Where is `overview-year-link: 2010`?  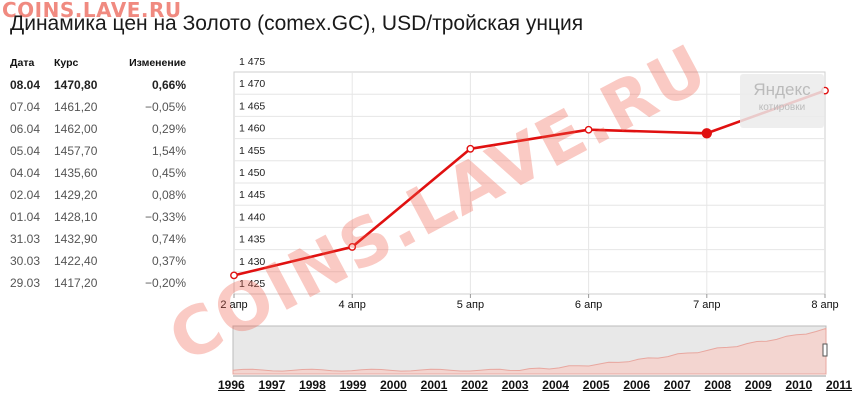 overview-year-link: 2010 is located at coordinates (799, 385).